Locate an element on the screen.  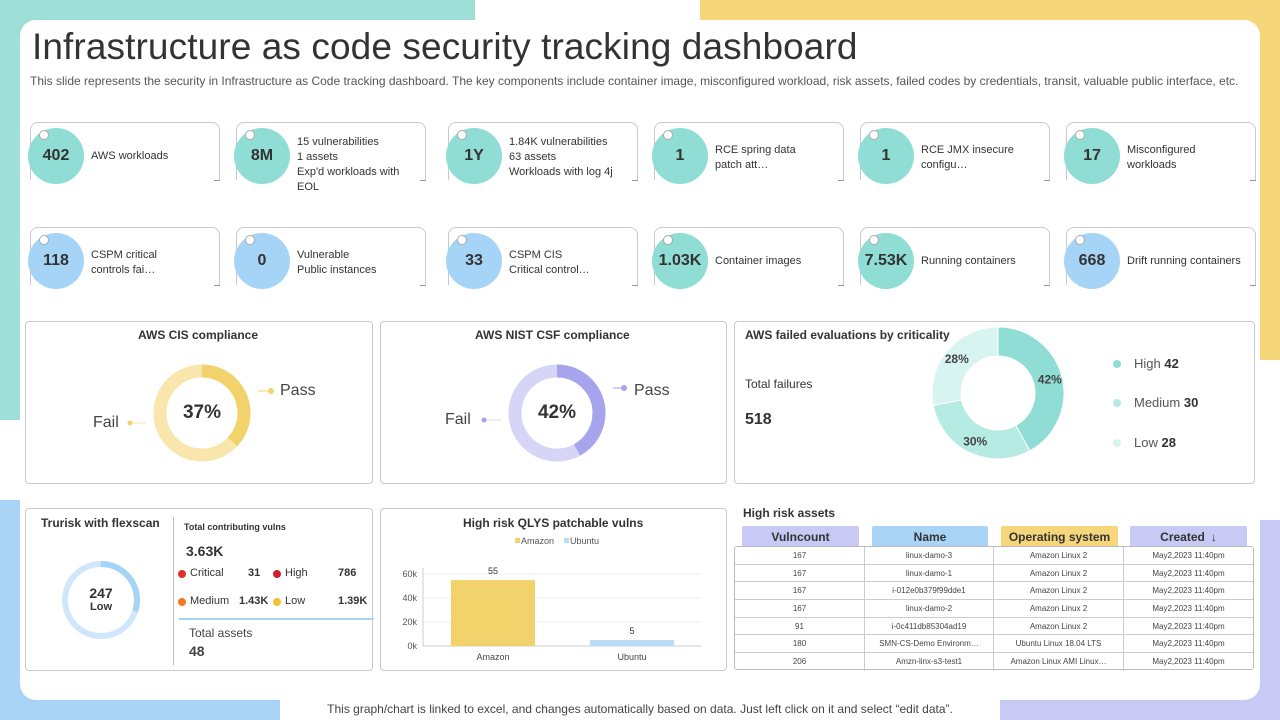
kpi-card: 668 Drift running containers is located at coordinates (1160, 258).